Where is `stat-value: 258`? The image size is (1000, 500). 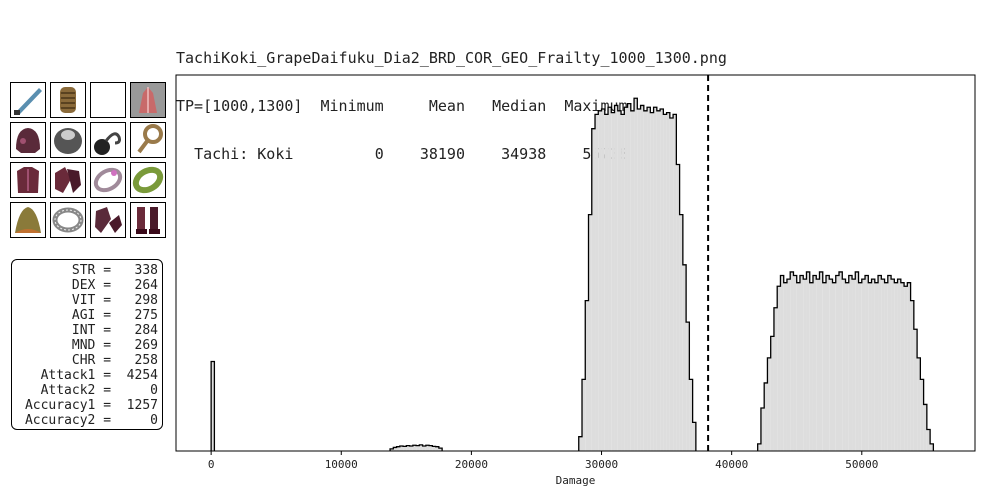
stat-value: 258 is located at coordinates (138, 360).